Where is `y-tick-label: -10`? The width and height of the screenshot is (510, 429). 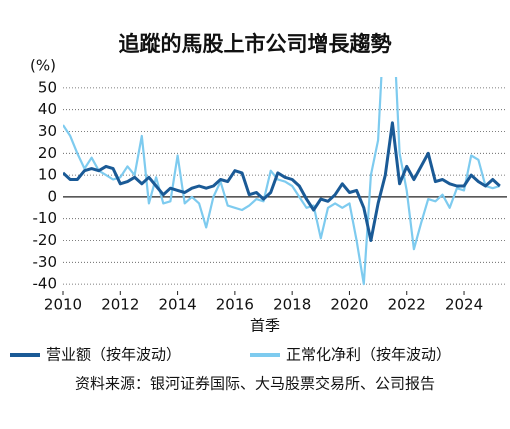
y-tick-label: -10 is located at coordinates (45, 218).